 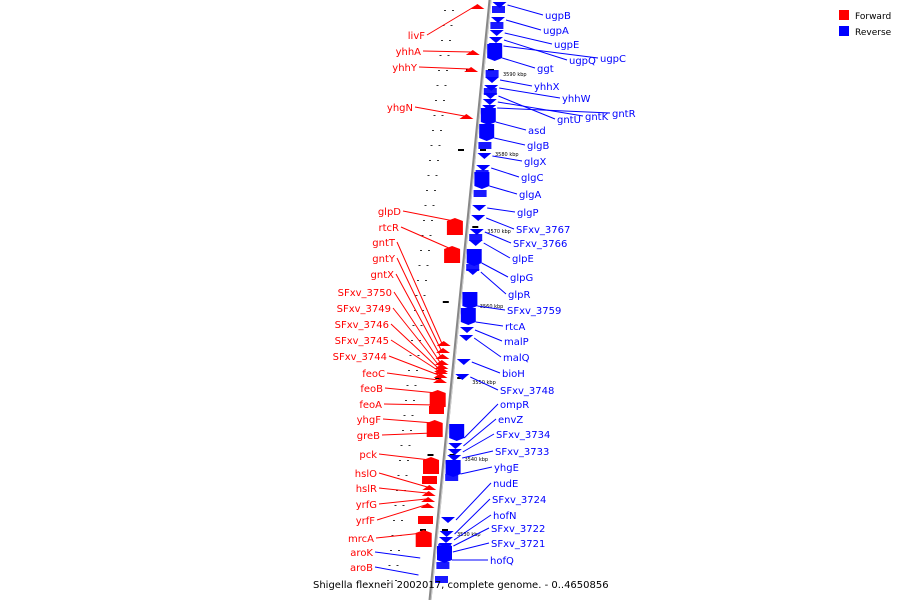 What do you see at coordinates (532, 178) in the screenshot?
I see `reverse-gene-label: glgC` at bounding box center [532, 178].